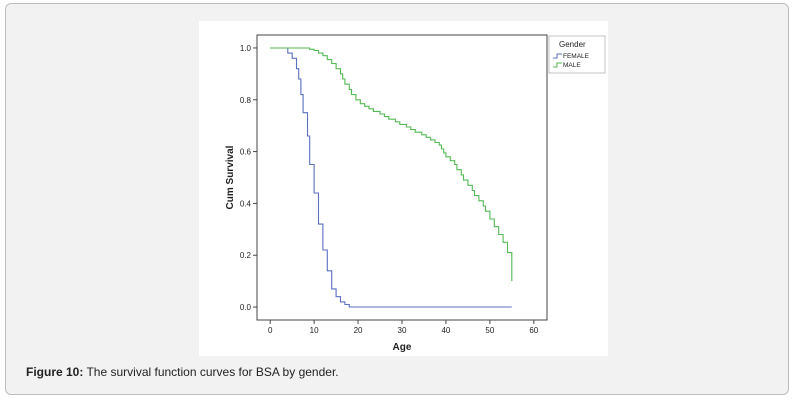 The width and height of the screenshot is (797, 403). Describe the element at coordinates (230, 177) in the screenshot. I see `y-axis-title: Cum Survival` at that location.